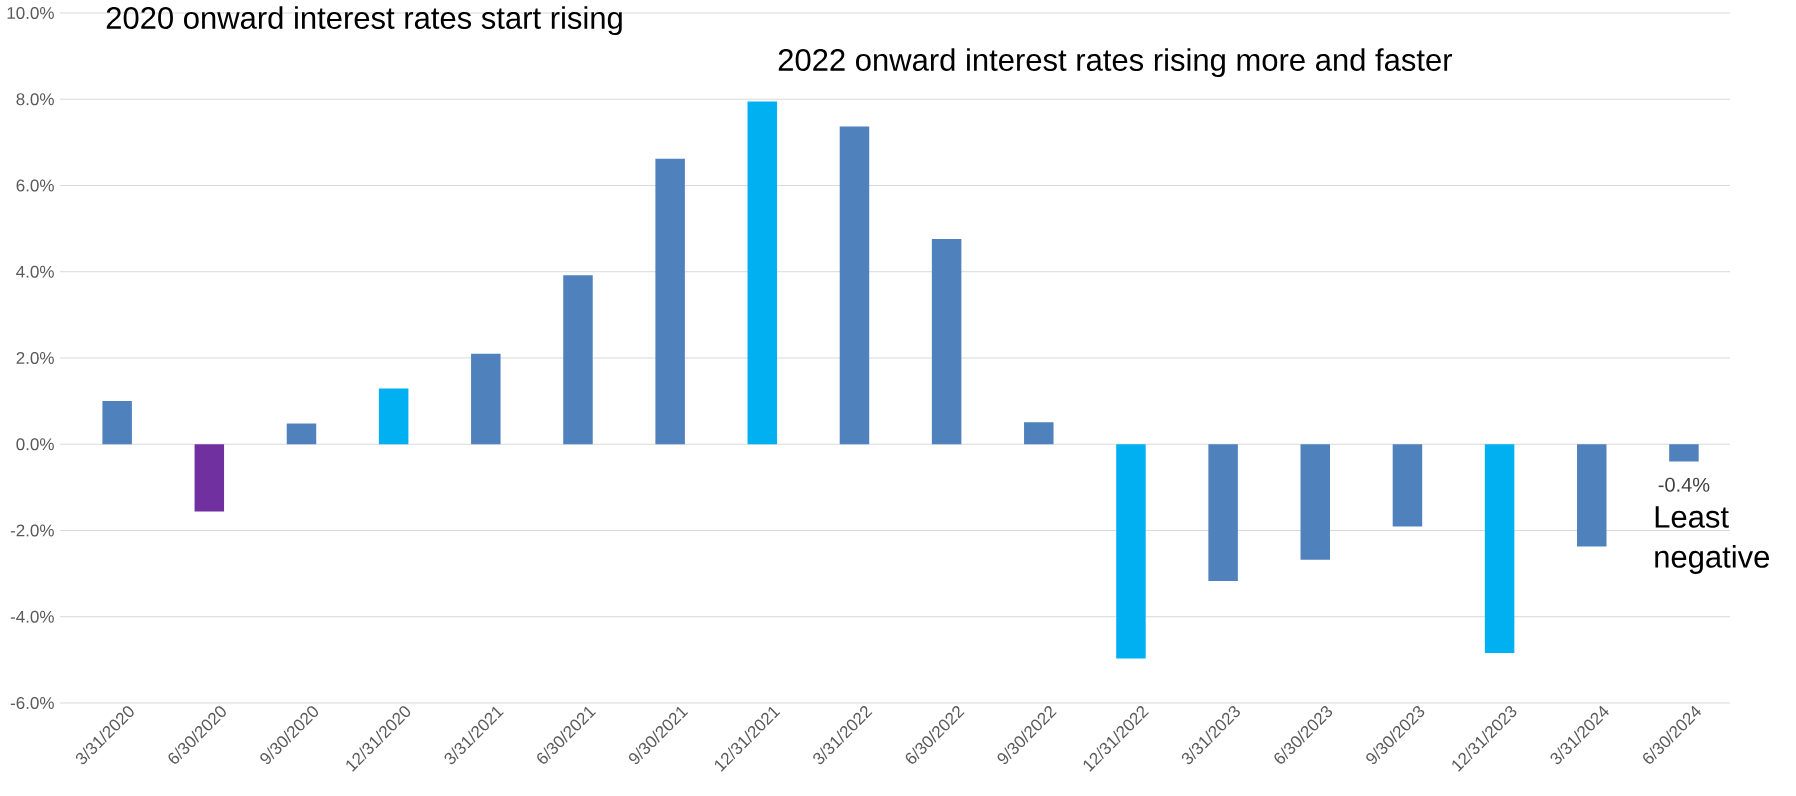 This screenshot has height=796, width=1796. What do you see at coordinates (35, 358) in the screenshot?
I see `y-tick-label: 2.0%` at bounding box center [35, 358].